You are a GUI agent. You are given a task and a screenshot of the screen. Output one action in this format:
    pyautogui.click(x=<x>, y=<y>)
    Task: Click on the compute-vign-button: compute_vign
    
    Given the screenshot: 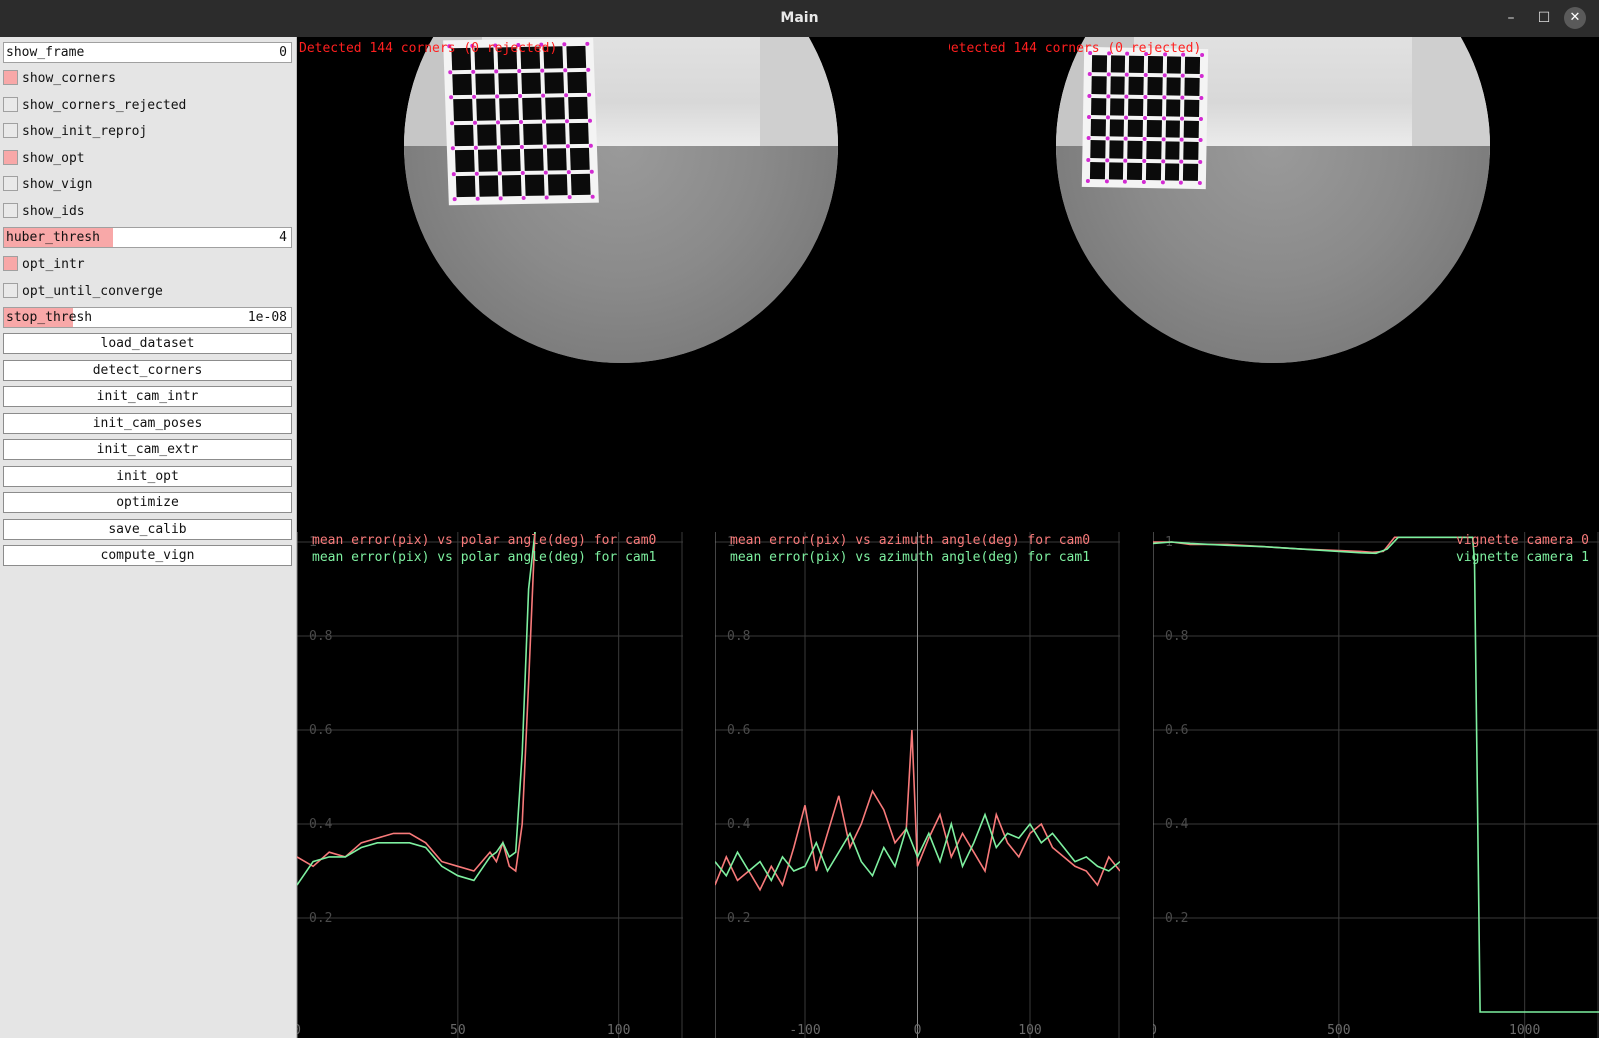 What is the action you would take?
    pyautogui.click(x=147, y=555)
    